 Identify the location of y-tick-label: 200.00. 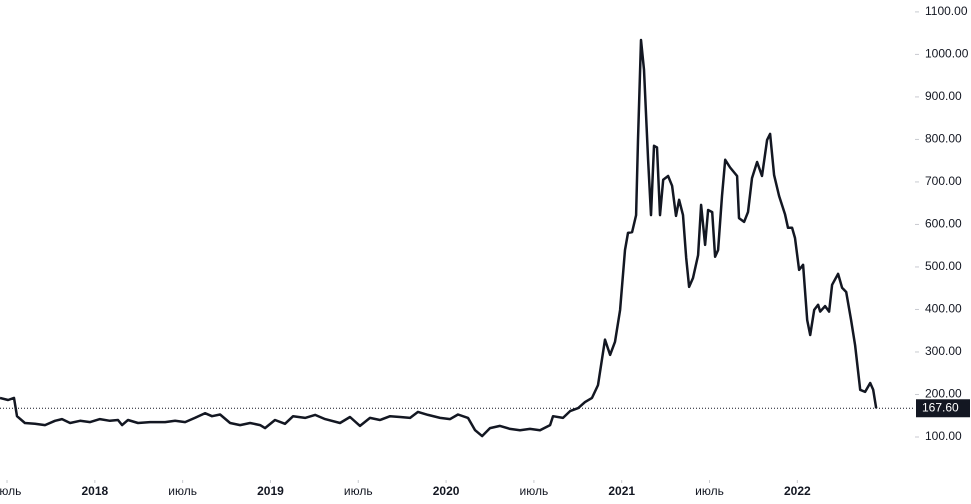
(943, 394).